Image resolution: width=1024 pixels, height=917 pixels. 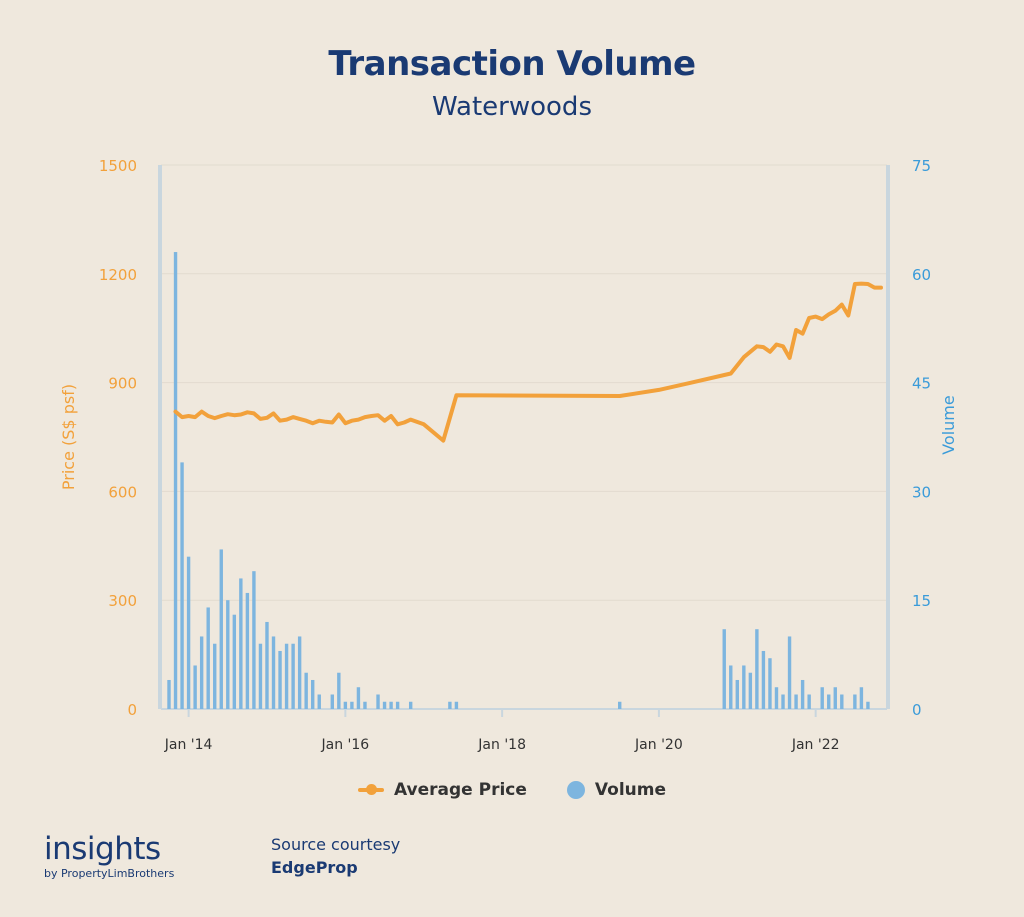 I want to click on y-left-tick-label: 600, so click(x=122, y=492).